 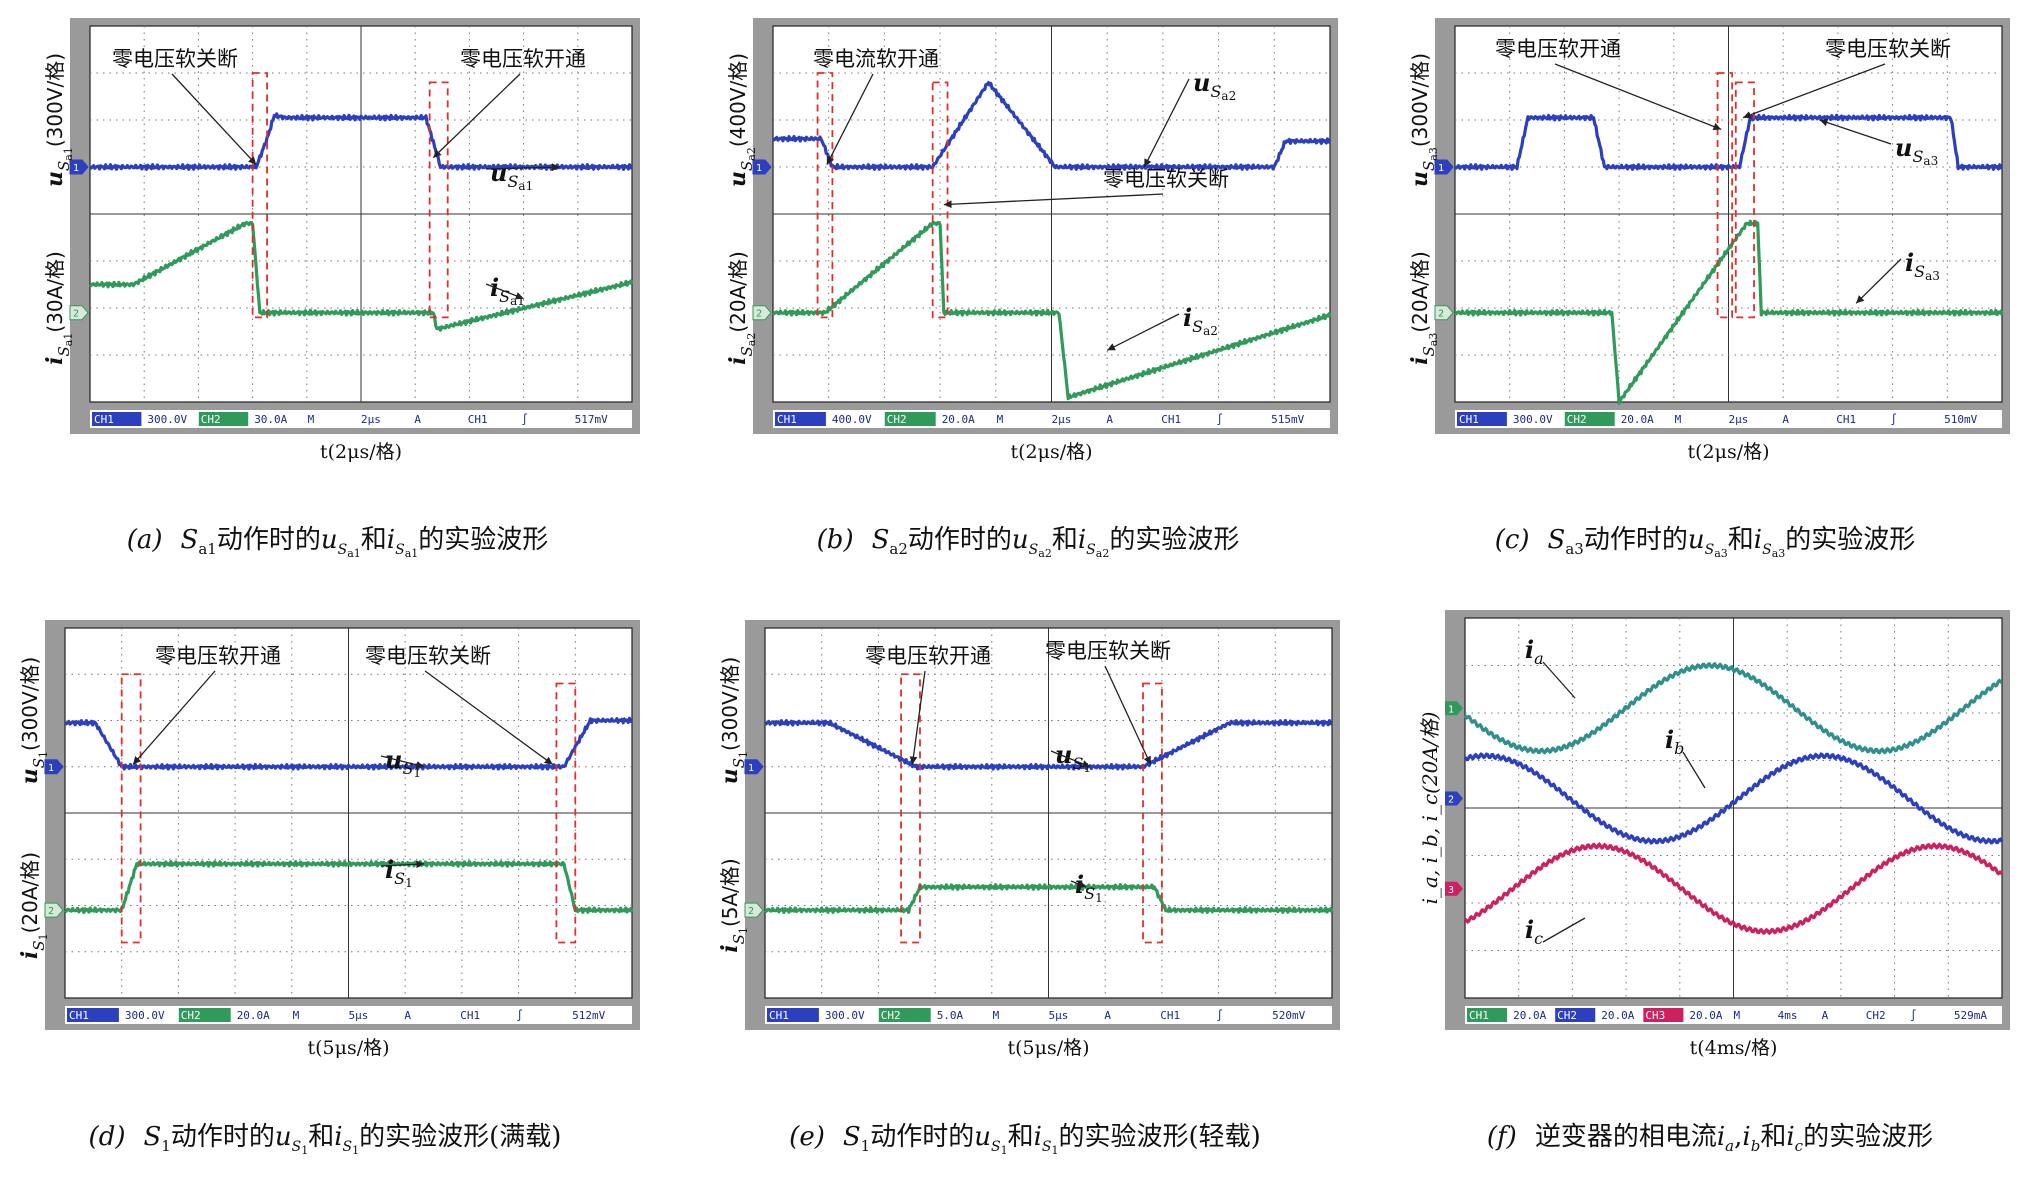 I want to click on caption: (f) 逆变器的相电流ia,ib和ic的实验波形, so click(x=1710, y=1138).